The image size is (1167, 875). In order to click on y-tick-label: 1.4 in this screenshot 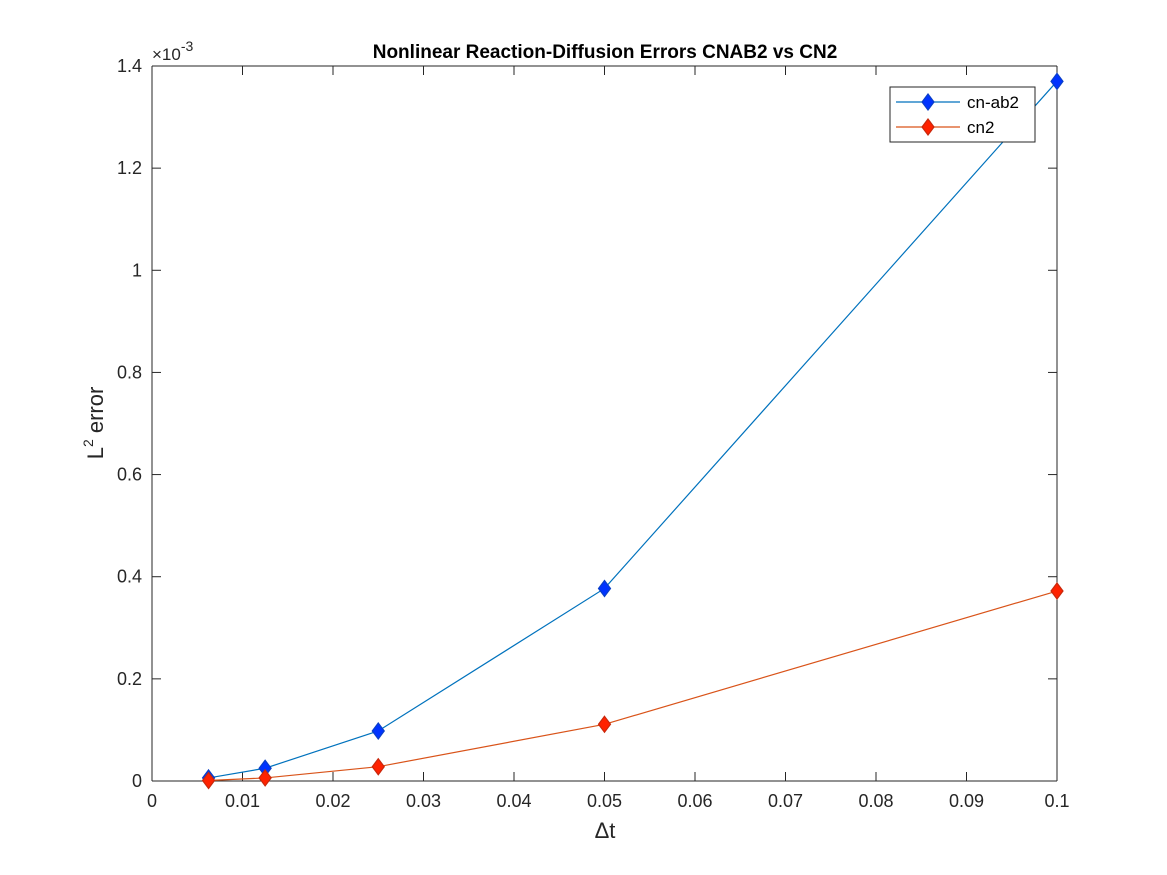, I will do `click(129, 66)`.